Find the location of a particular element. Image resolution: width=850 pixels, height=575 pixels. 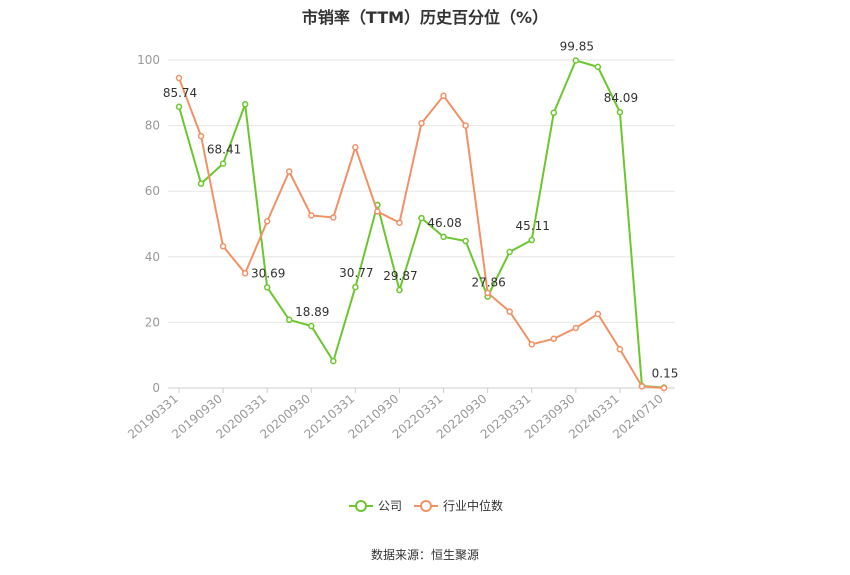

data-label: 0.15 is located at coordinates (665, 374).